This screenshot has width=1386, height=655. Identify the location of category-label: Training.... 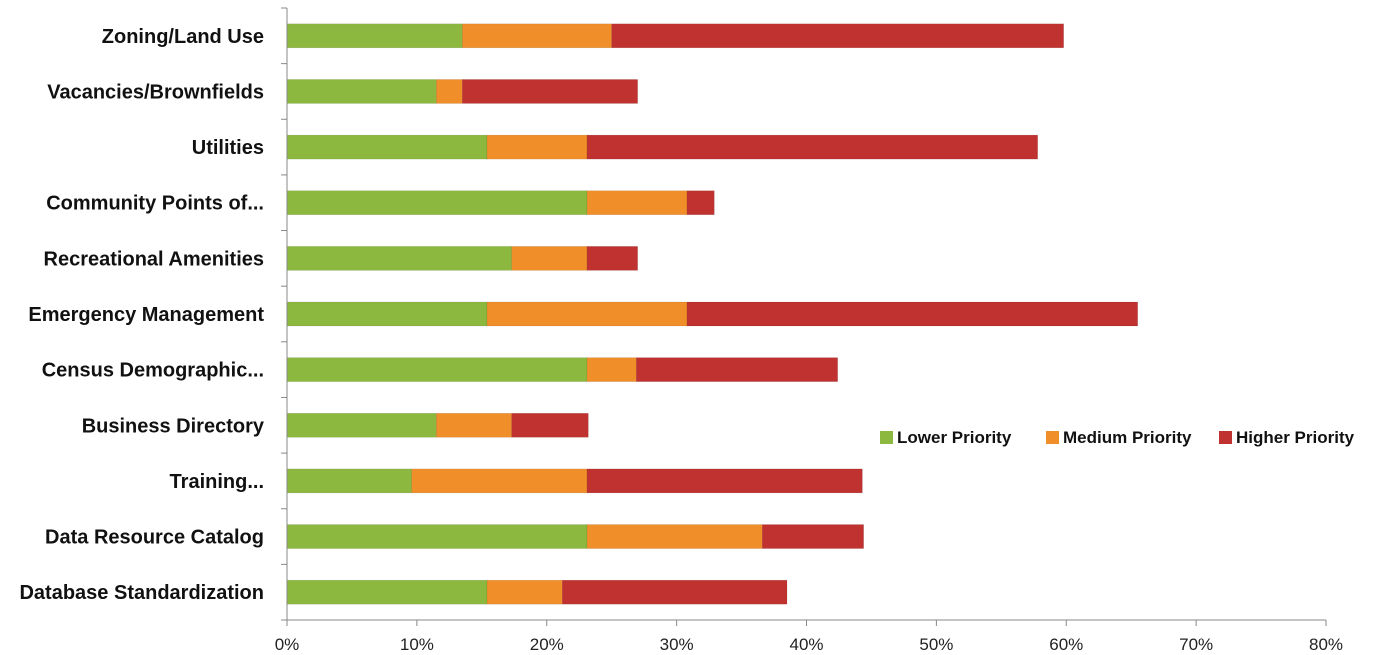
(217, 482).